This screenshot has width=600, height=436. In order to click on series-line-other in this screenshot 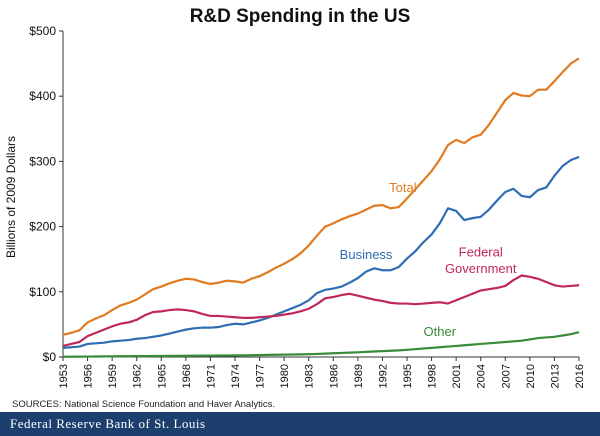, I will do `click(321, 344)`.